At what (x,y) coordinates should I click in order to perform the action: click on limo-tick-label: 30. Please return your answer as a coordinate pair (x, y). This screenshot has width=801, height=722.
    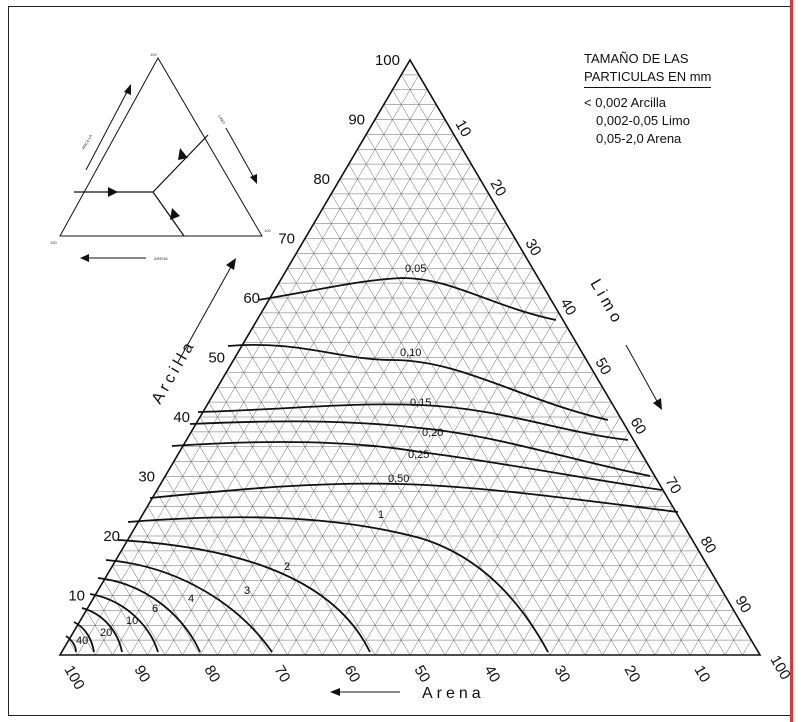
    Looking at the image, I should click on (533, 247).